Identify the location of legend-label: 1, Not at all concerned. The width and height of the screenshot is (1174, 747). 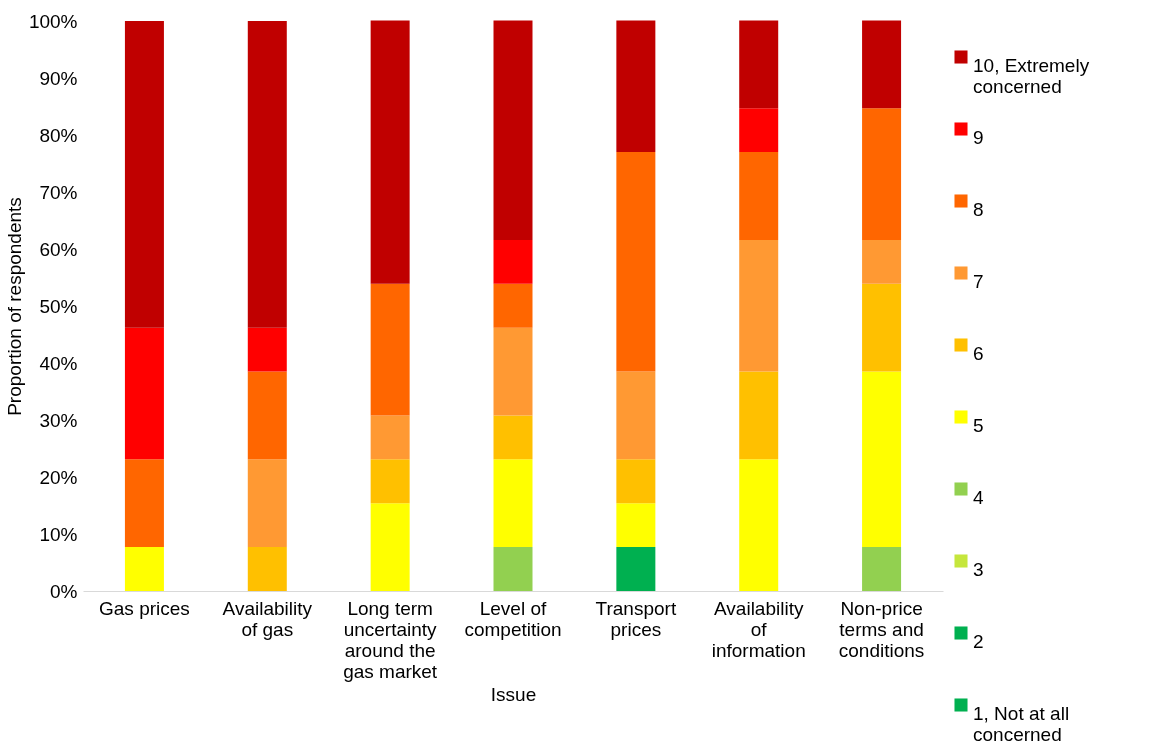
(1021, 724).